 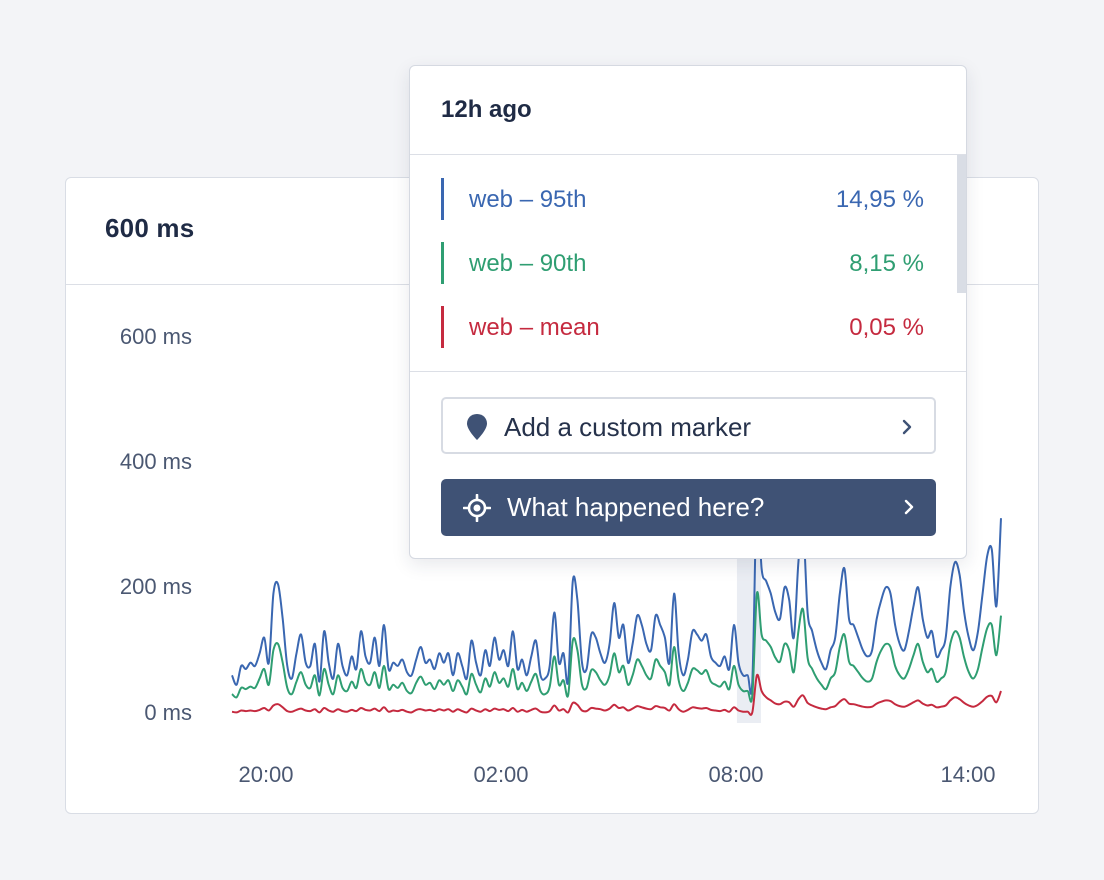 What do you see at coordinates (155, 461) in the screenshot?
I see `y-tick-label: 400 ms` at bounding box center [155, 461].